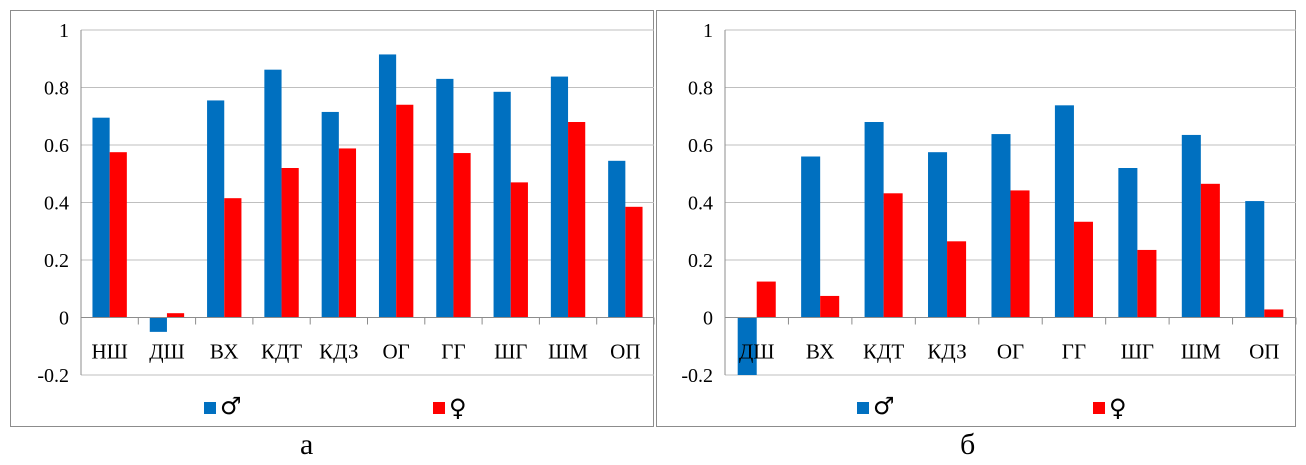 The image size is (1306, 465). I want to click on caption-a: а, so click(307, 444).